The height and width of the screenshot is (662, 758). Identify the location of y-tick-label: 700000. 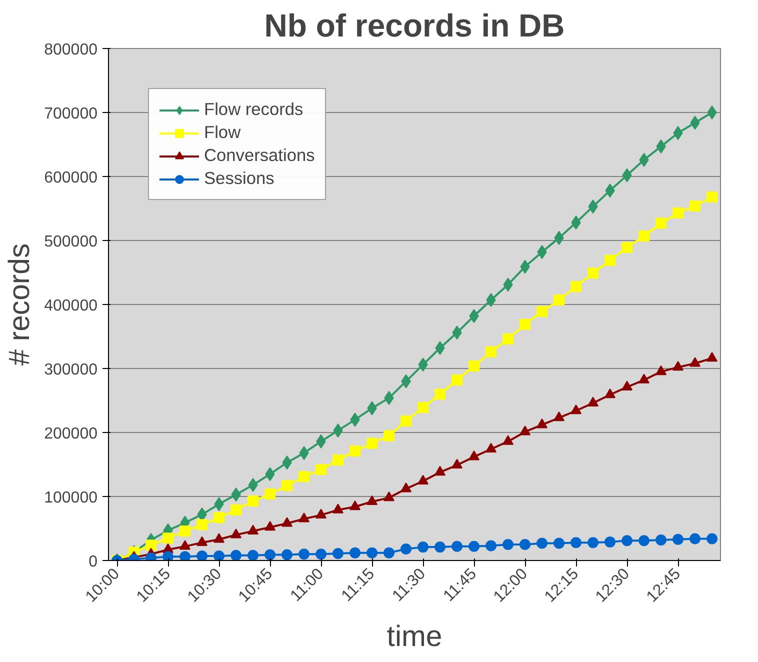
(71, 114).